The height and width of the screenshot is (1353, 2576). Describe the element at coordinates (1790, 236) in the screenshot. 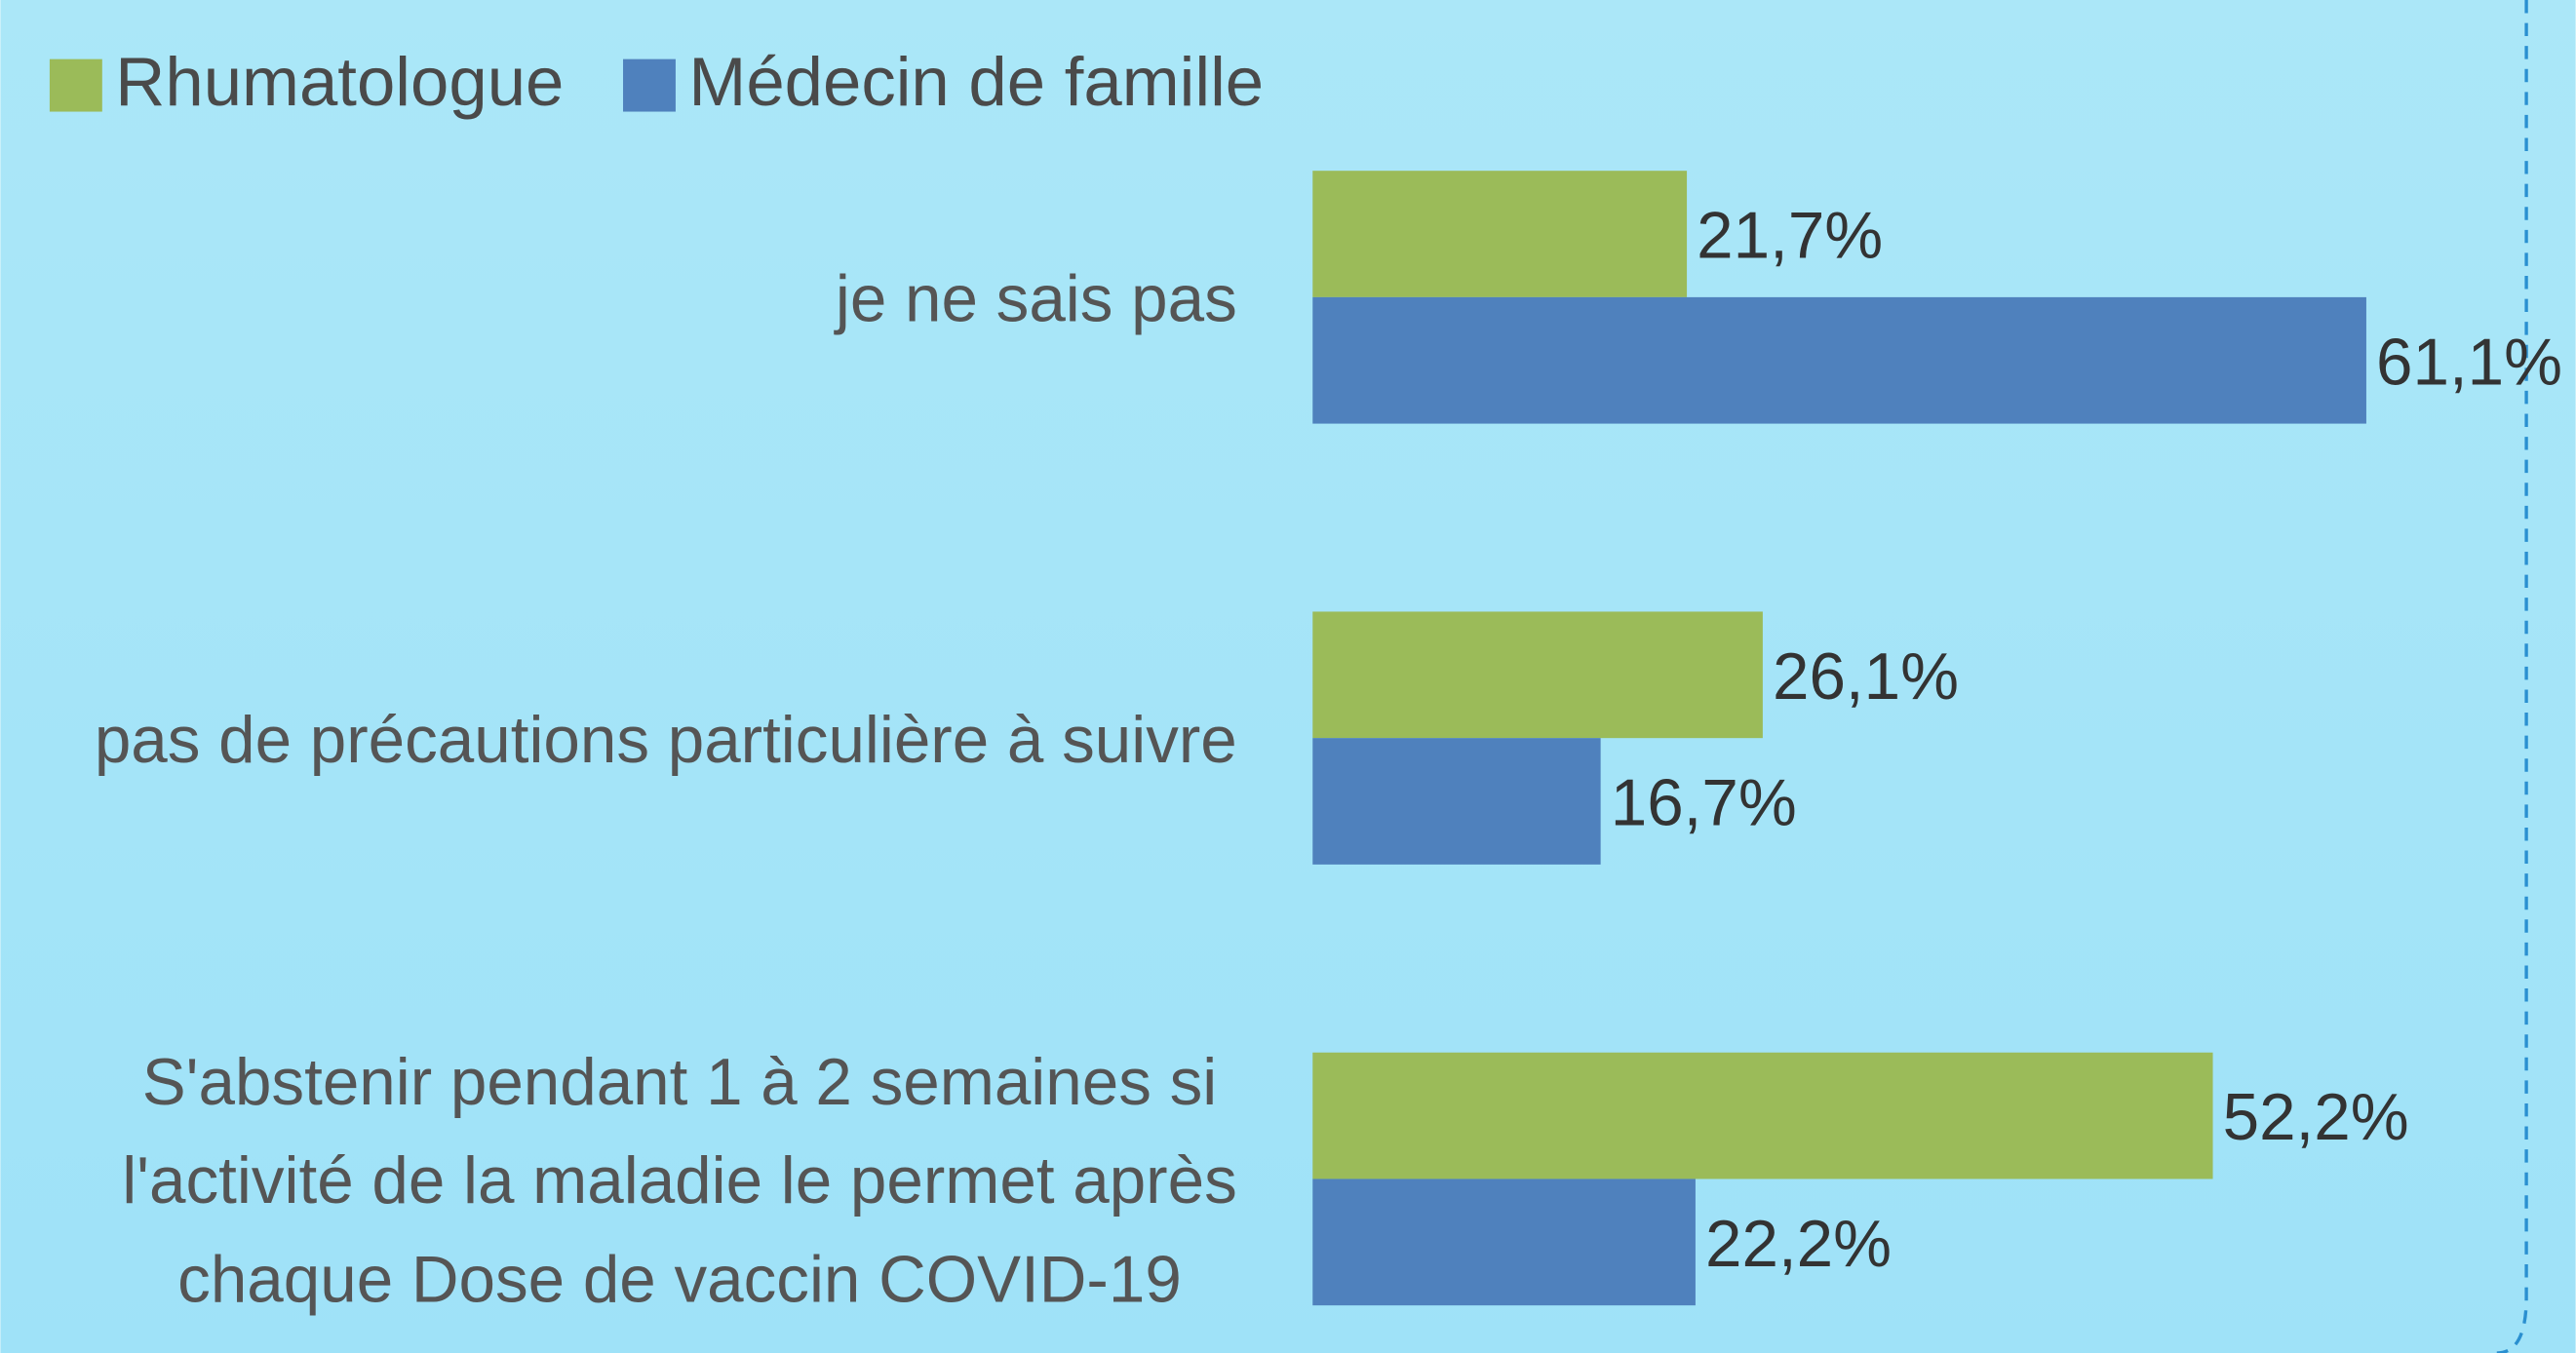

I see `data-label: 21,7%` at that location.